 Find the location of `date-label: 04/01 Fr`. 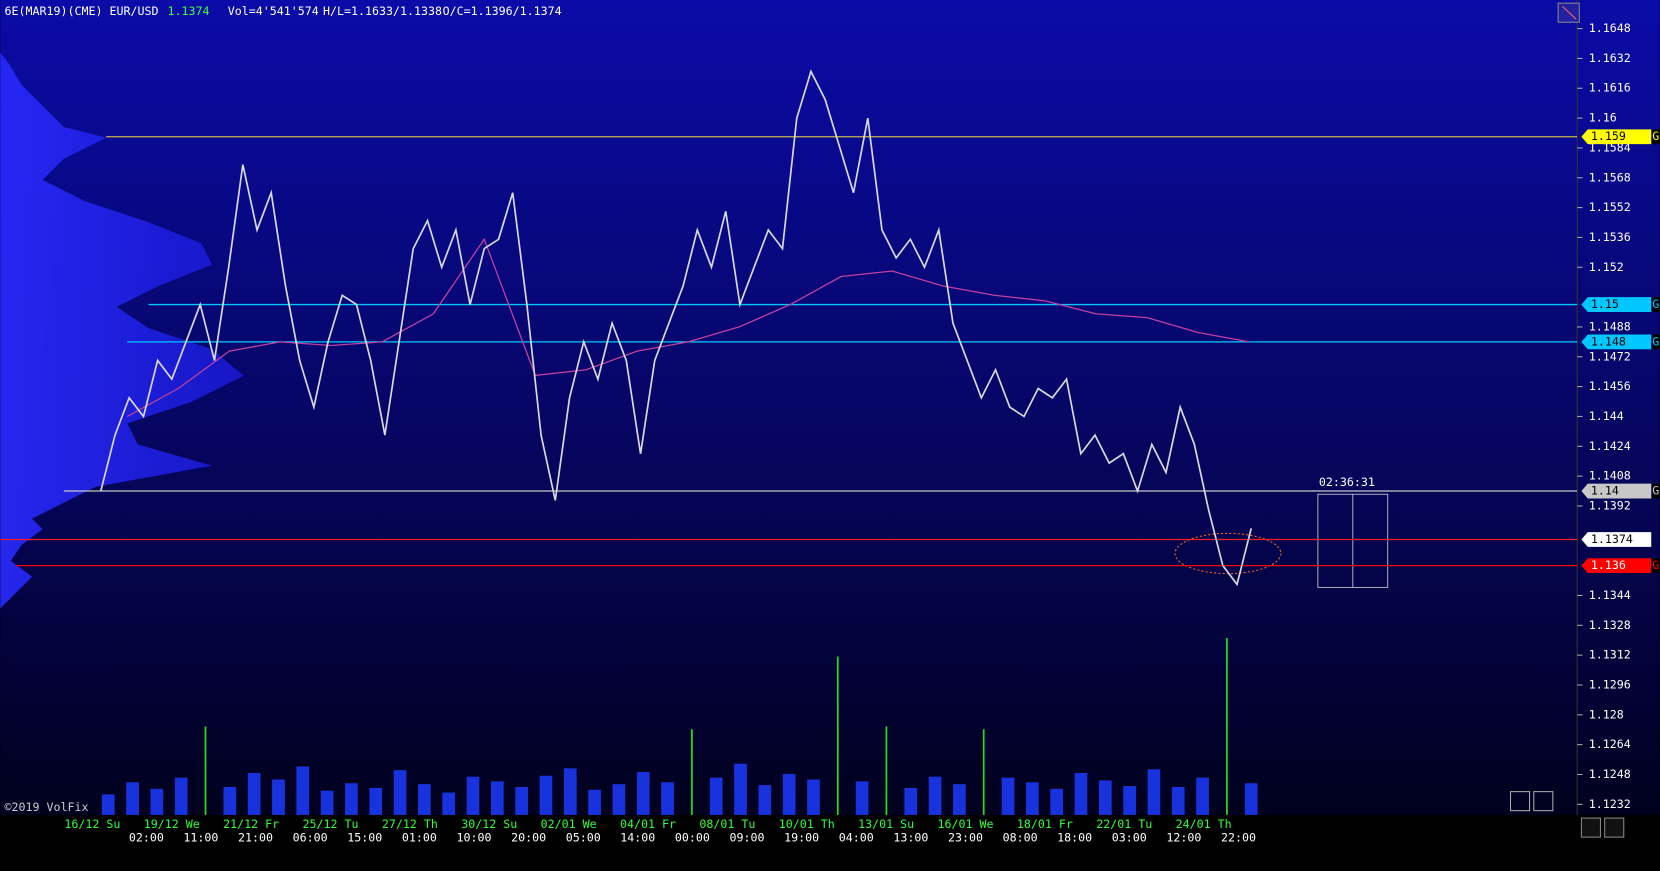

date-label: 04/01 Fr is located at coordinates (648, 824).